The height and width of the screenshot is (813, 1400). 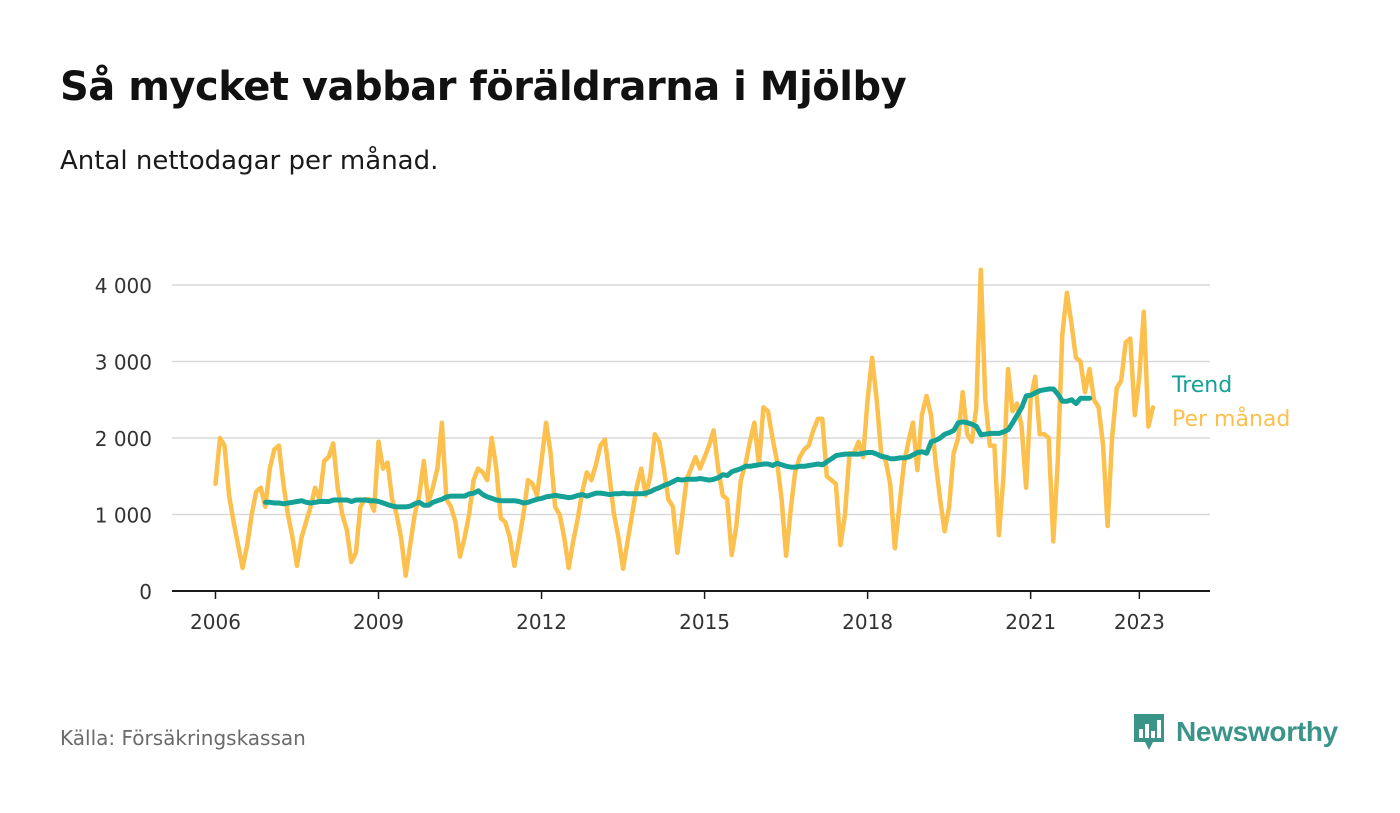 What do you see at coordinates (678, 448) in the screenshot?
I see `trend-line` at bounding box center [678, 448].